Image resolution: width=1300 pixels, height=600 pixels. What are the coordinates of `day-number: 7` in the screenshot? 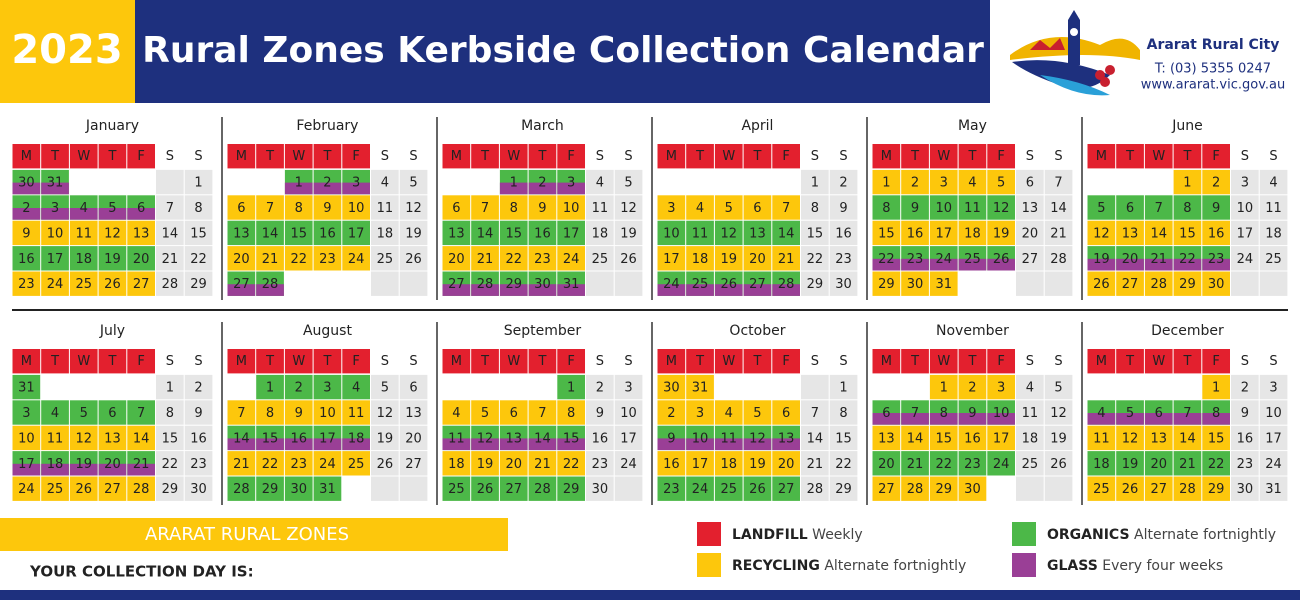 It's located at (542, 413).